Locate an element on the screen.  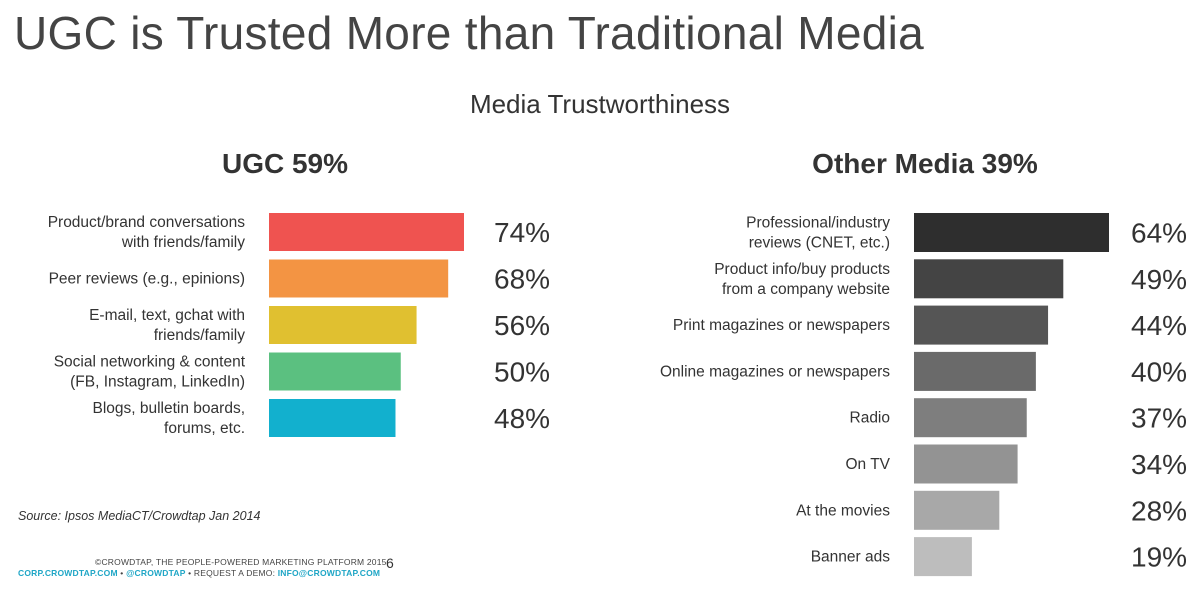
other-media-value-label-5: 37% is located at coordinates (1159, 418).